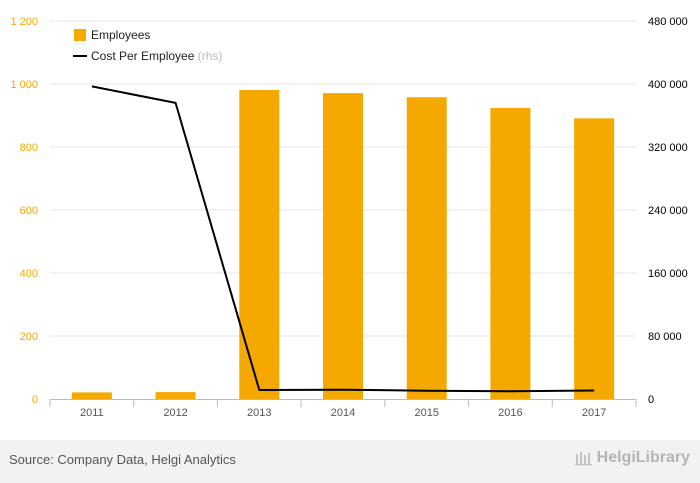 The width and height of the screenshot is (700, 483). What do you see at coordinates (510, 413) in the screenshot?
I see `x-tick-label: 2016` at bounding box center [510, 413].